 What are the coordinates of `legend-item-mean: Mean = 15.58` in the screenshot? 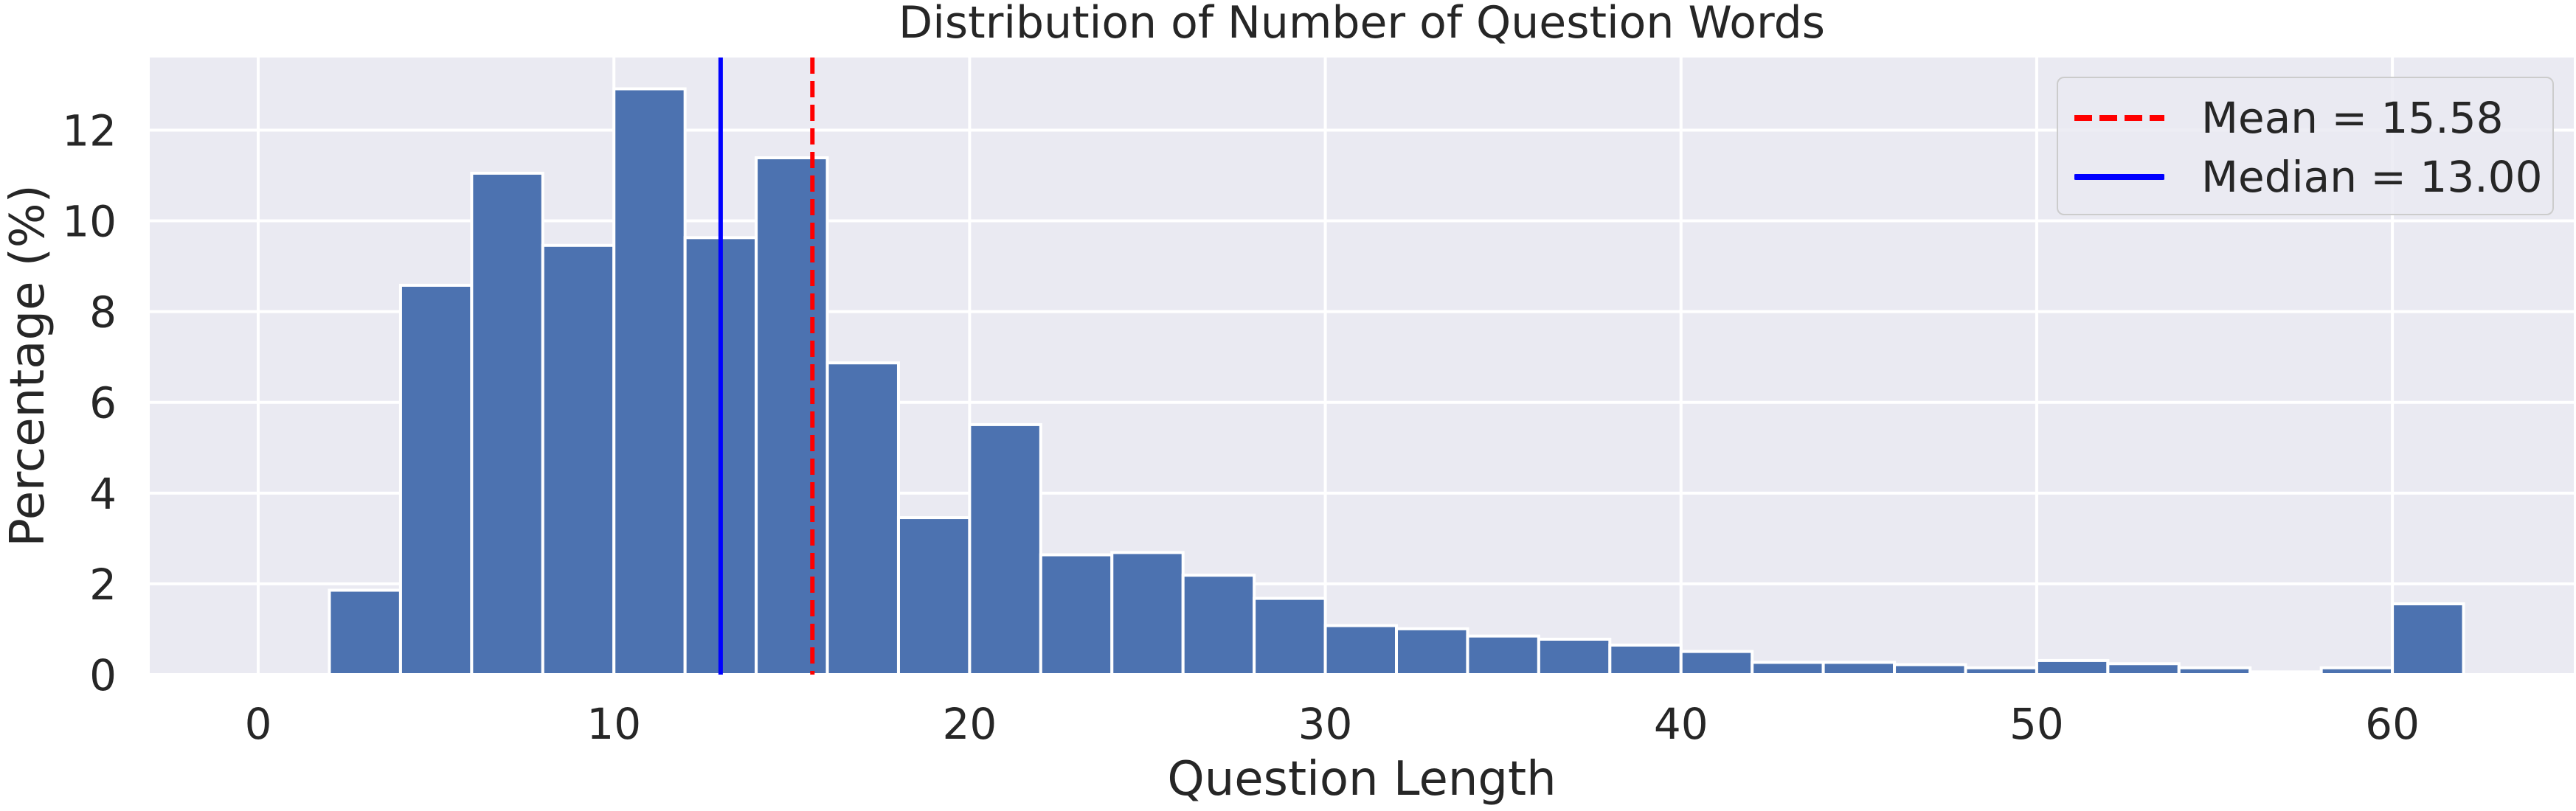 It's located at (2281, 117).